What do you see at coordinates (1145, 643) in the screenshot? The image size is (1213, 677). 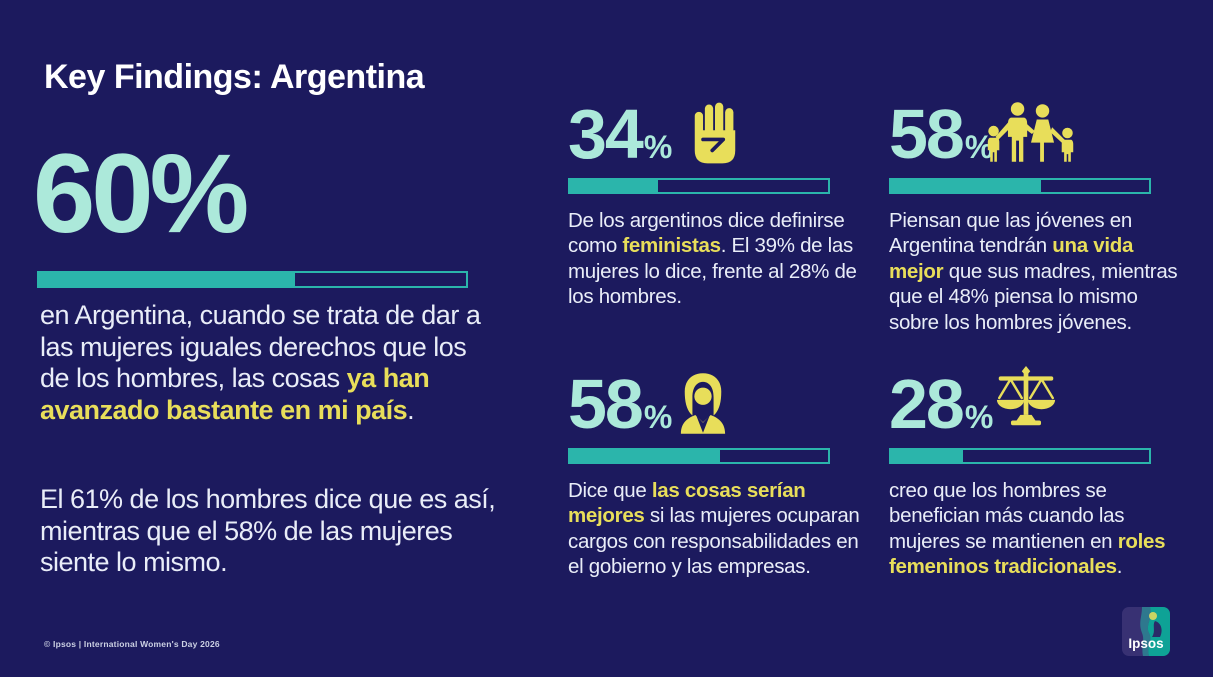 I see `ipsos-logo-text: Ipsos` at bounding box center [1145, 643].